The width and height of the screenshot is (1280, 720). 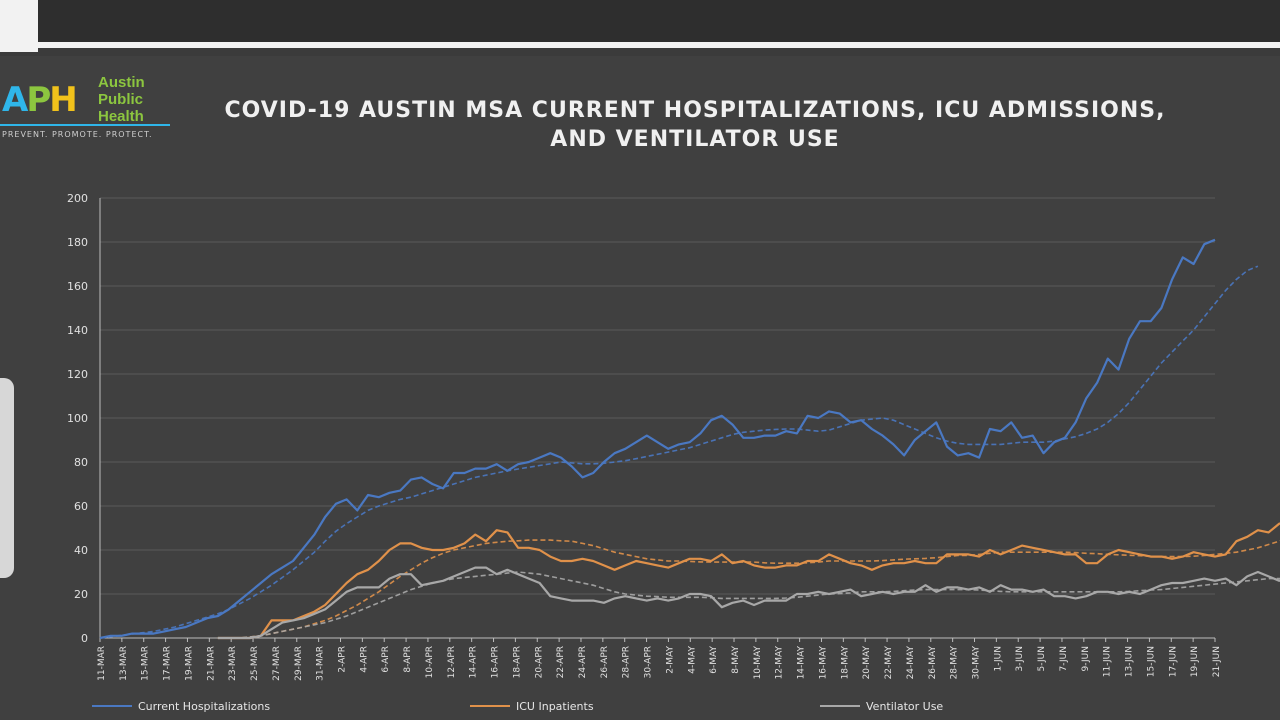 What do you see at coordinates (517, 662) in the screenshot?
I see `x-tick-label-18-apr: 18-APR` at bounding box center [517, 662].